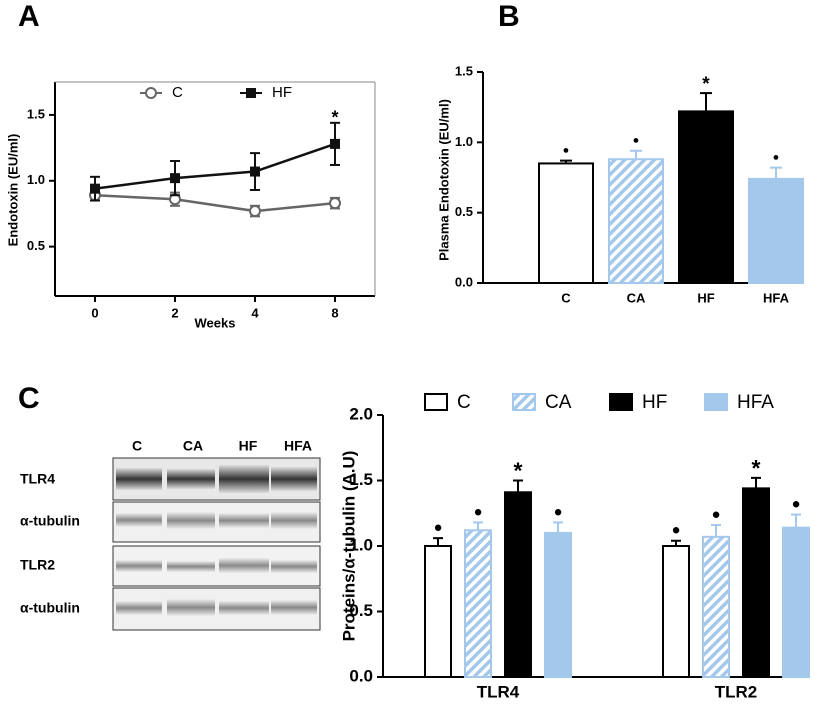  What do you see at coordinates (736, 691) in the screenshot?
I see `x-tick-label: TLR2` at bounding box center [736, 691].